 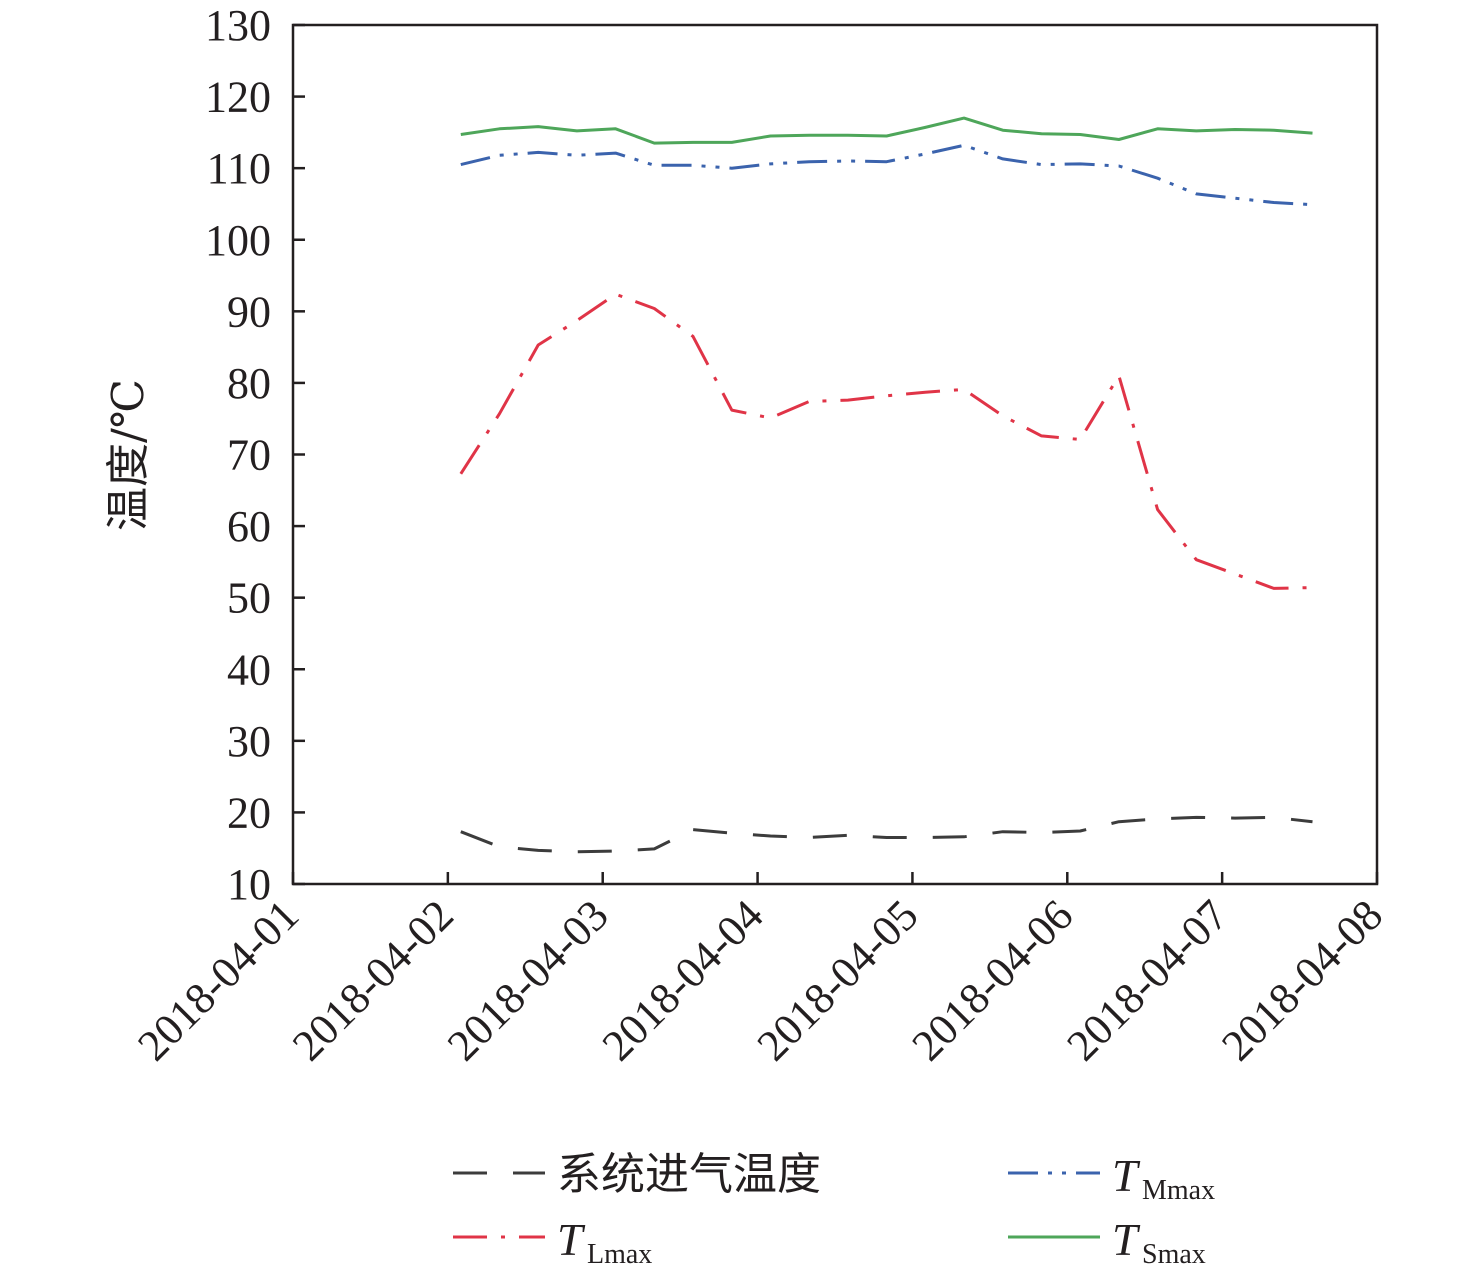 I want to click on legend-label-subscript: Mmax, so click(x=1178, y=1190).